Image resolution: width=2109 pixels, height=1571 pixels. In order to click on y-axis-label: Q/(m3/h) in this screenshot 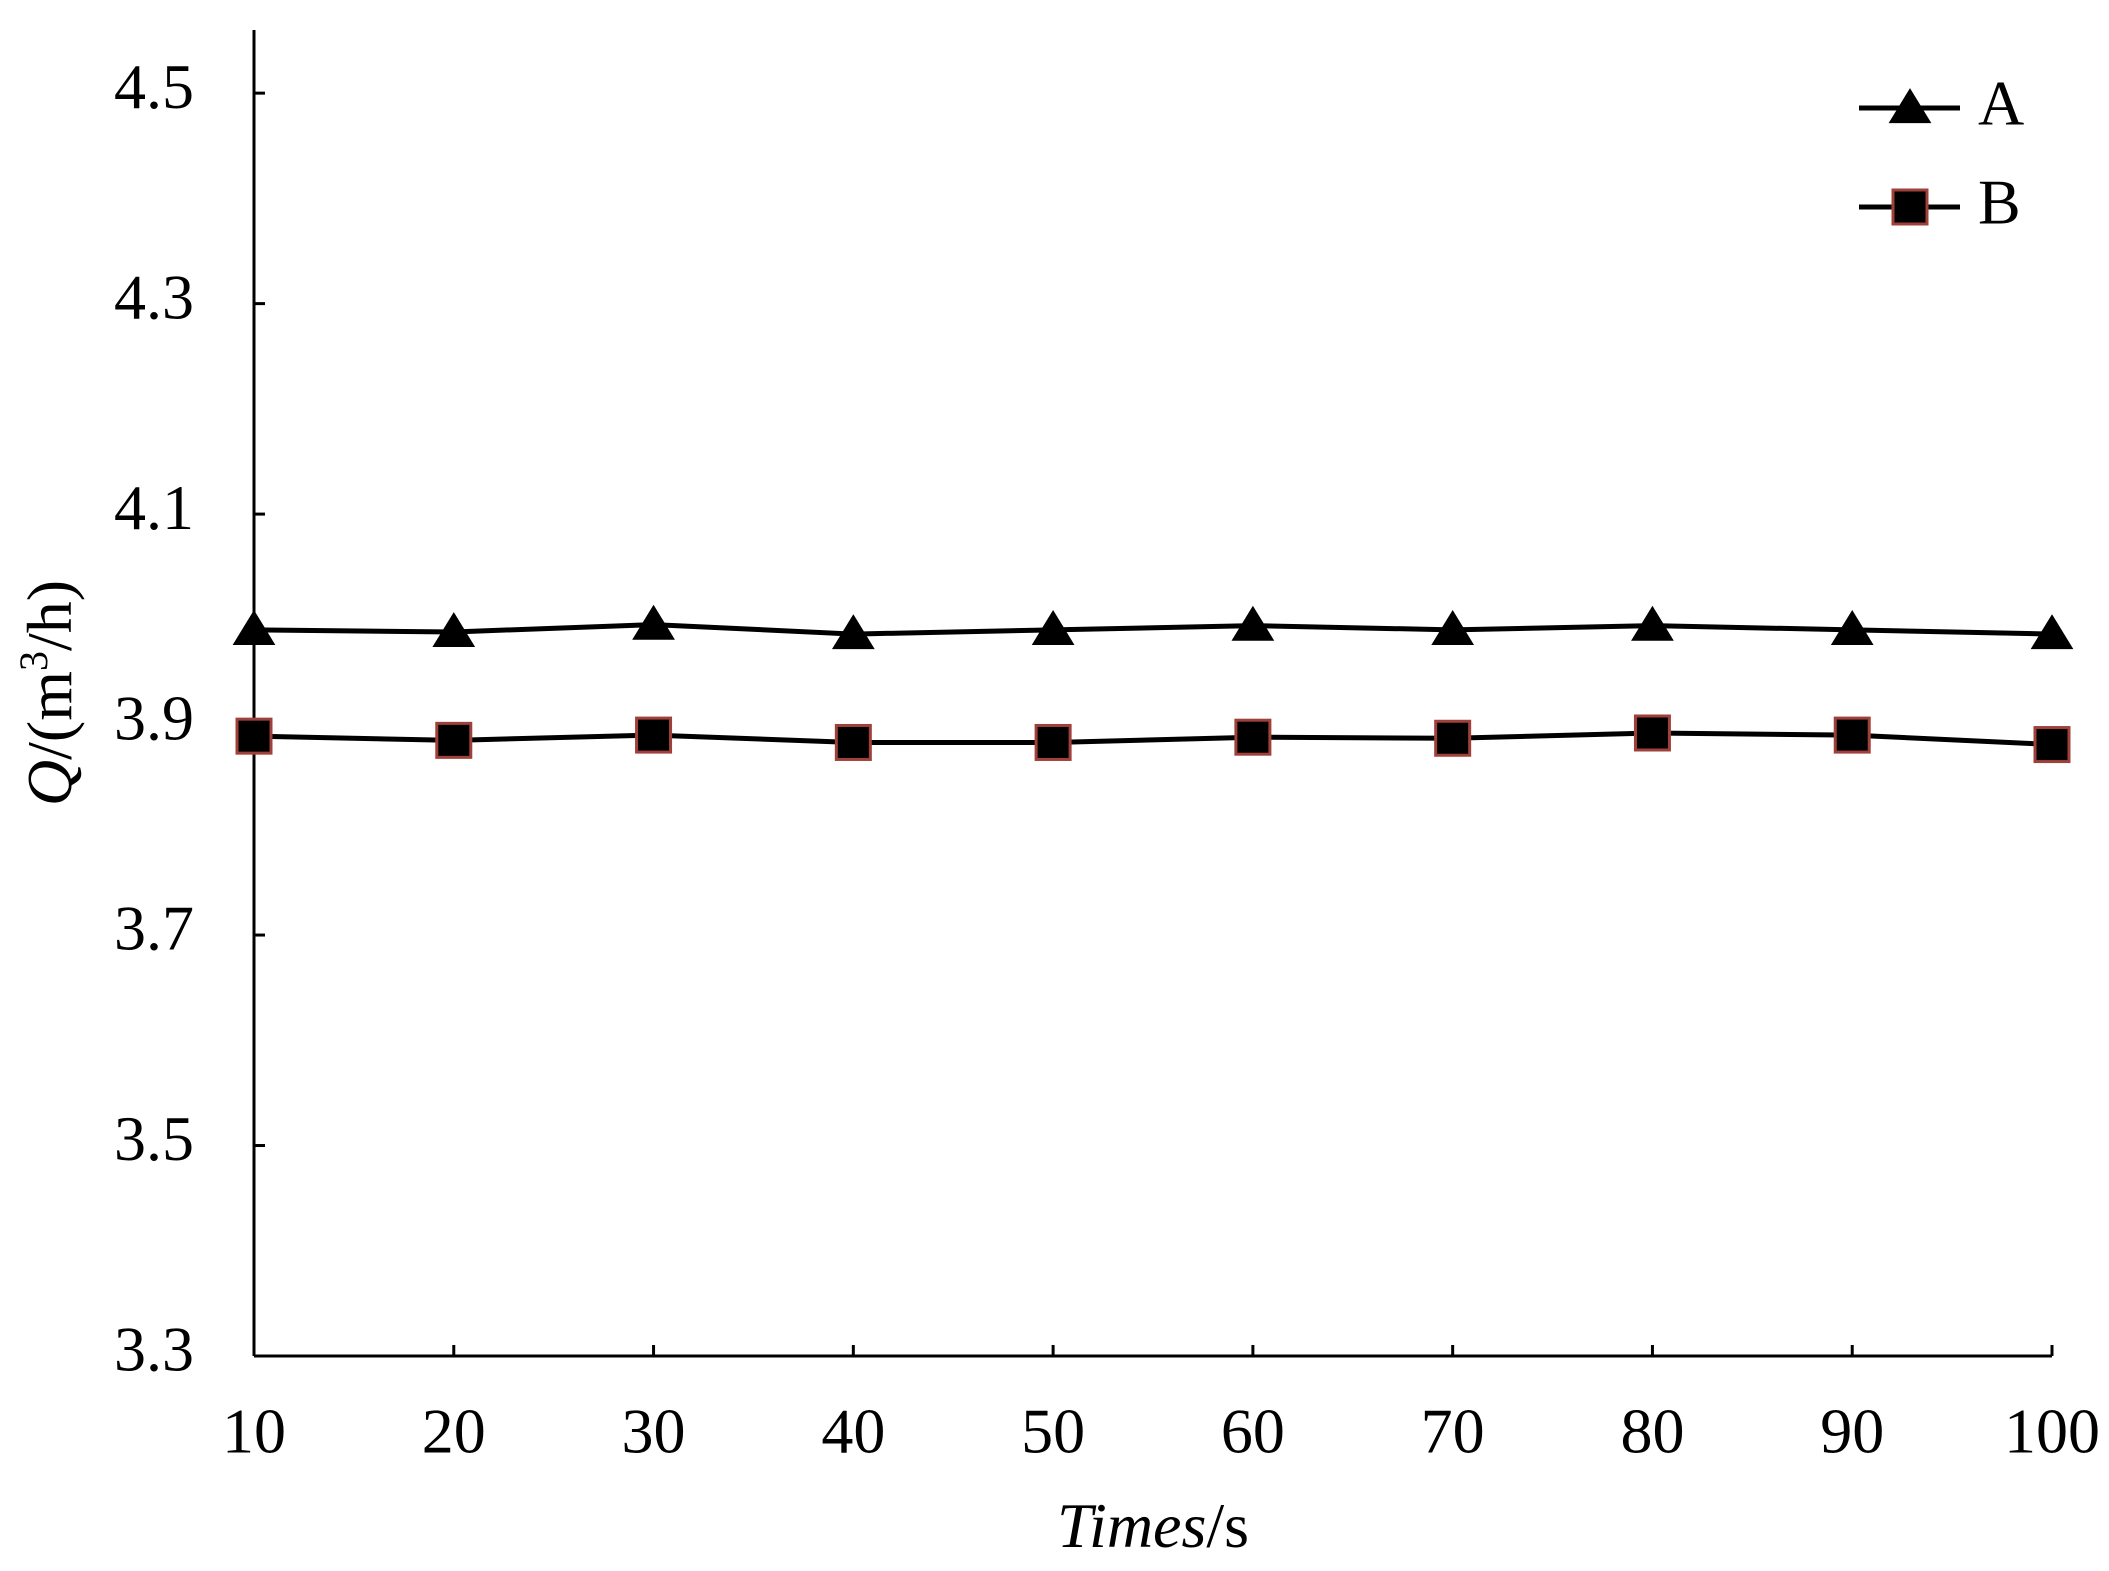, I will do `click(48, 693)`.